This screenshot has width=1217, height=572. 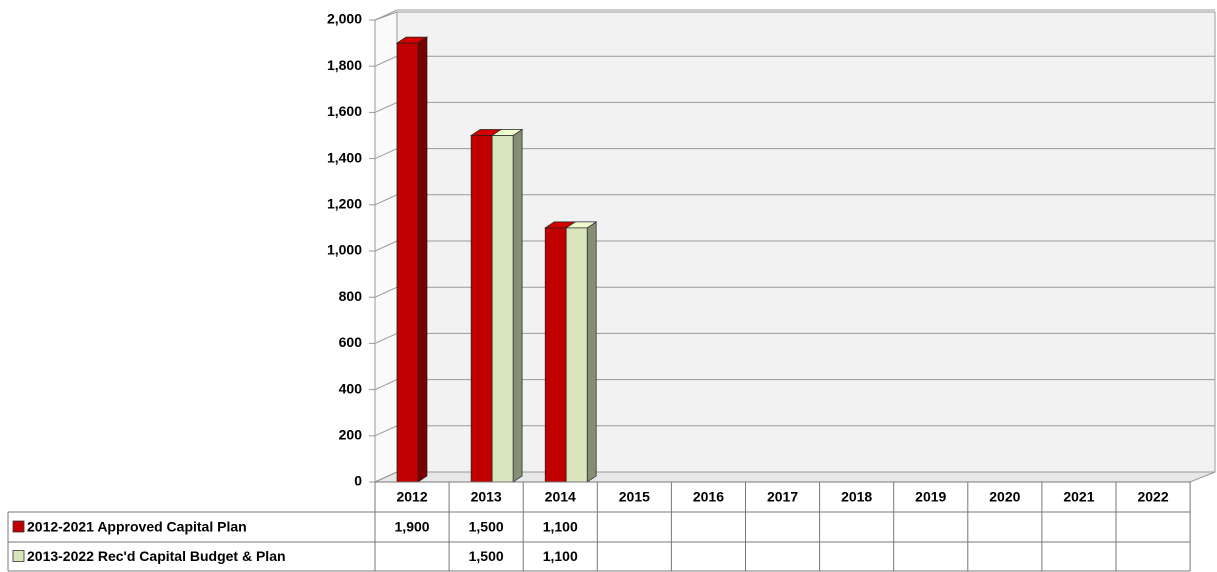 I want to click on x-tick-label: 2012, so click(x=411, y=497).